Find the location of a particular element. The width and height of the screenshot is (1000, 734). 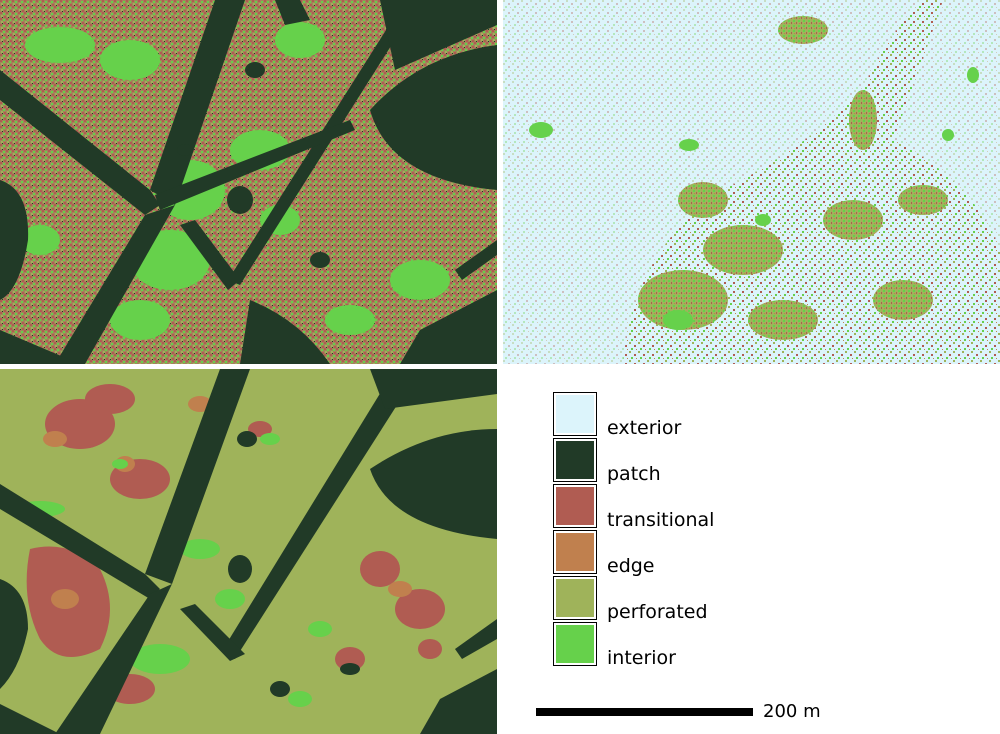

legend-item-exterior: exterior is located at coordinates (703, 415).